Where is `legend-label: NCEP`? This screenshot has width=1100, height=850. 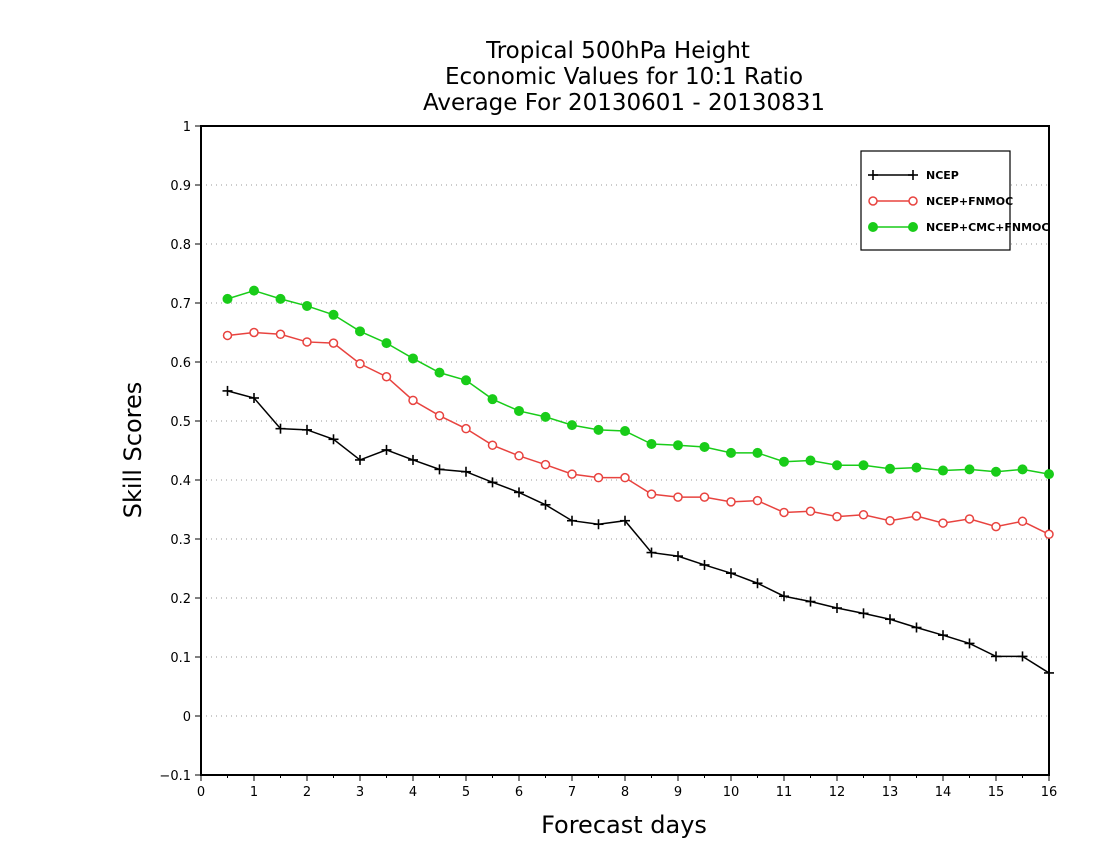
legend-label: NCEP is located at coordinates (942, 175).